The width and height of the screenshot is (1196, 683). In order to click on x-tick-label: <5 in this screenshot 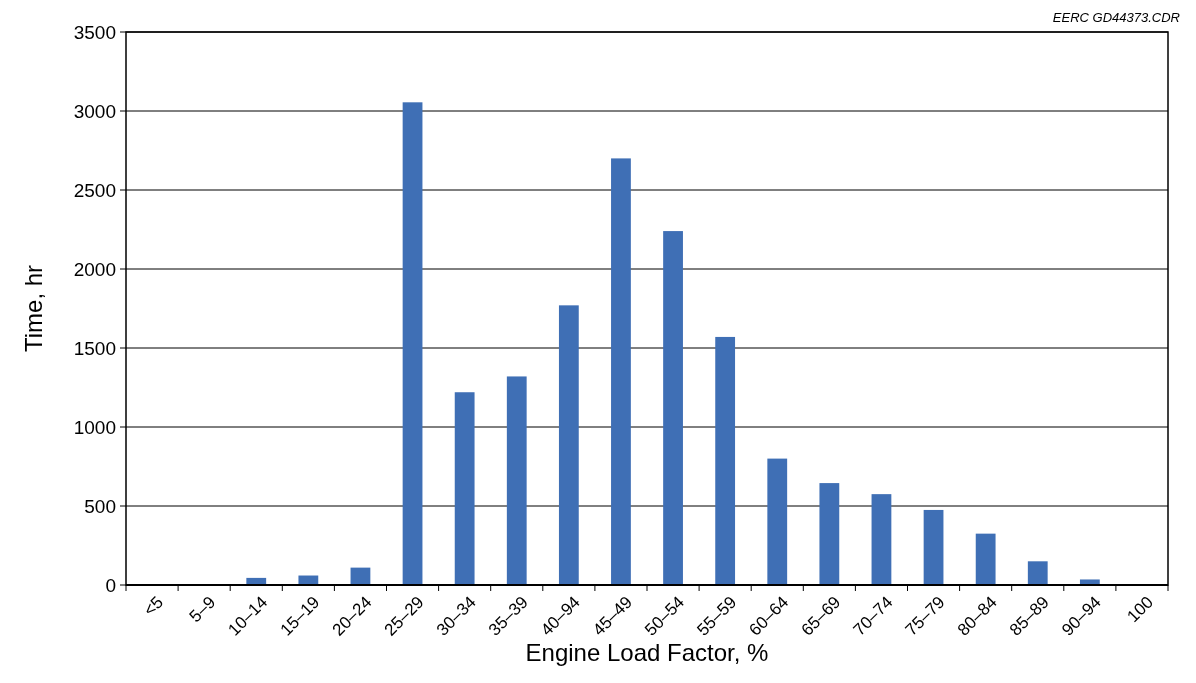, I will do `click(153, 606)`.